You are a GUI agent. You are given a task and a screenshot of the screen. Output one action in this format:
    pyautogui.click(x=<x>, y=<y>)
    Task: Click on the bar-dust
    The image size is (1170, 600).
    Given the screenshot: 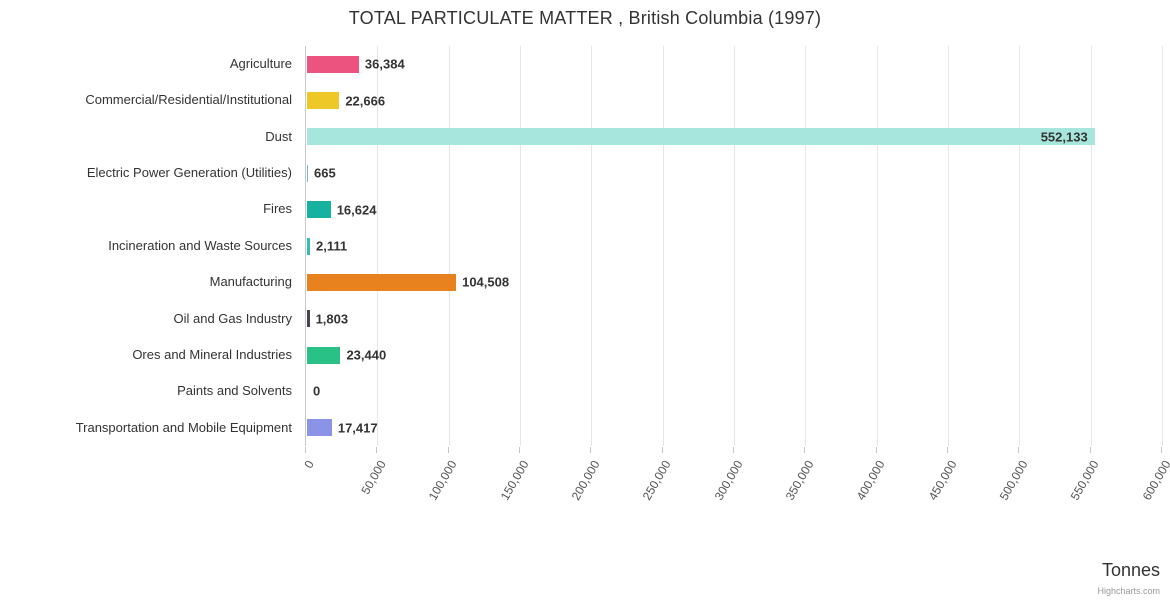 What is the action you would take?
    pyautogui.click(x=701, y=137)
    